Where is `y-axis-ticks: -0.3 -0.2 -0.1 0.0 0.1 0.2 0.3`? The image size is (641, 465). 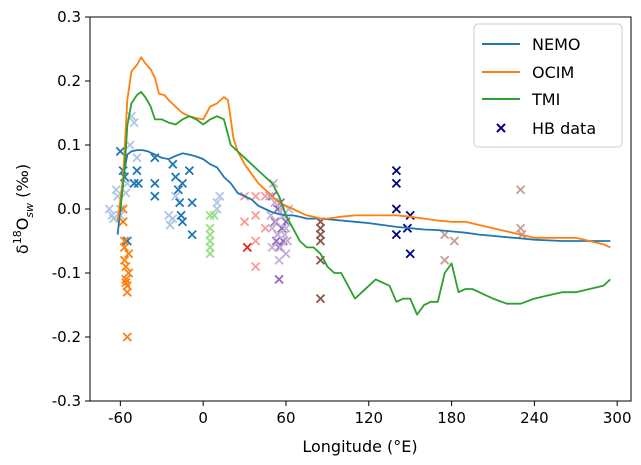
y-axis-ticks: -0.3 -0.2 -0.1 0.0 0.1 0.2 0.3 is located at coordinates (71, 209).